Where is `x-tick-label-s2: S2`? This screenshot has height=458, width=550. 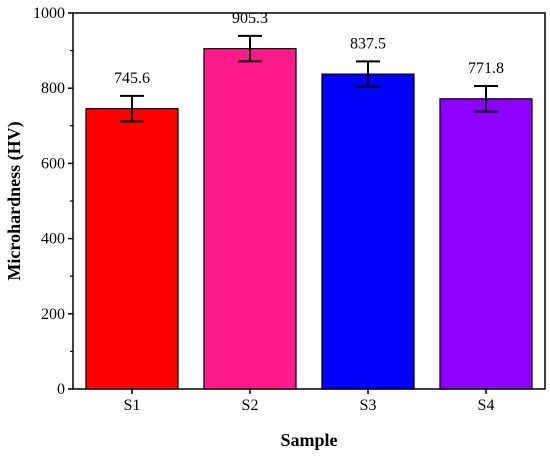
x-tick-label-s2: S2 is located at coordinates (250, 405).